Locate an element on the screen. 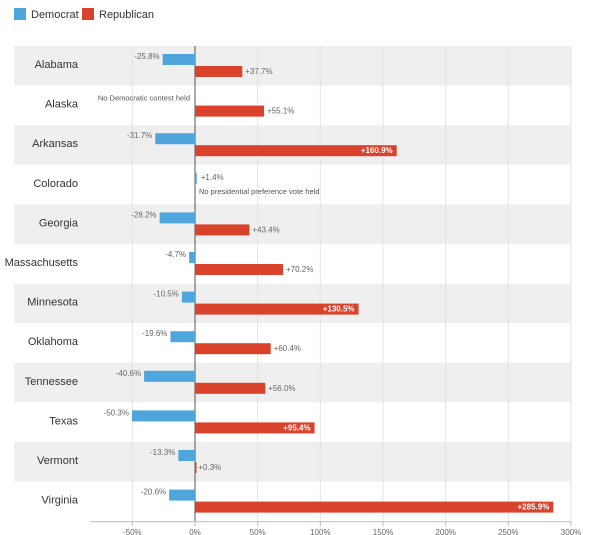  data-label-republican: +55.1% is located at coordinates (280, 111).